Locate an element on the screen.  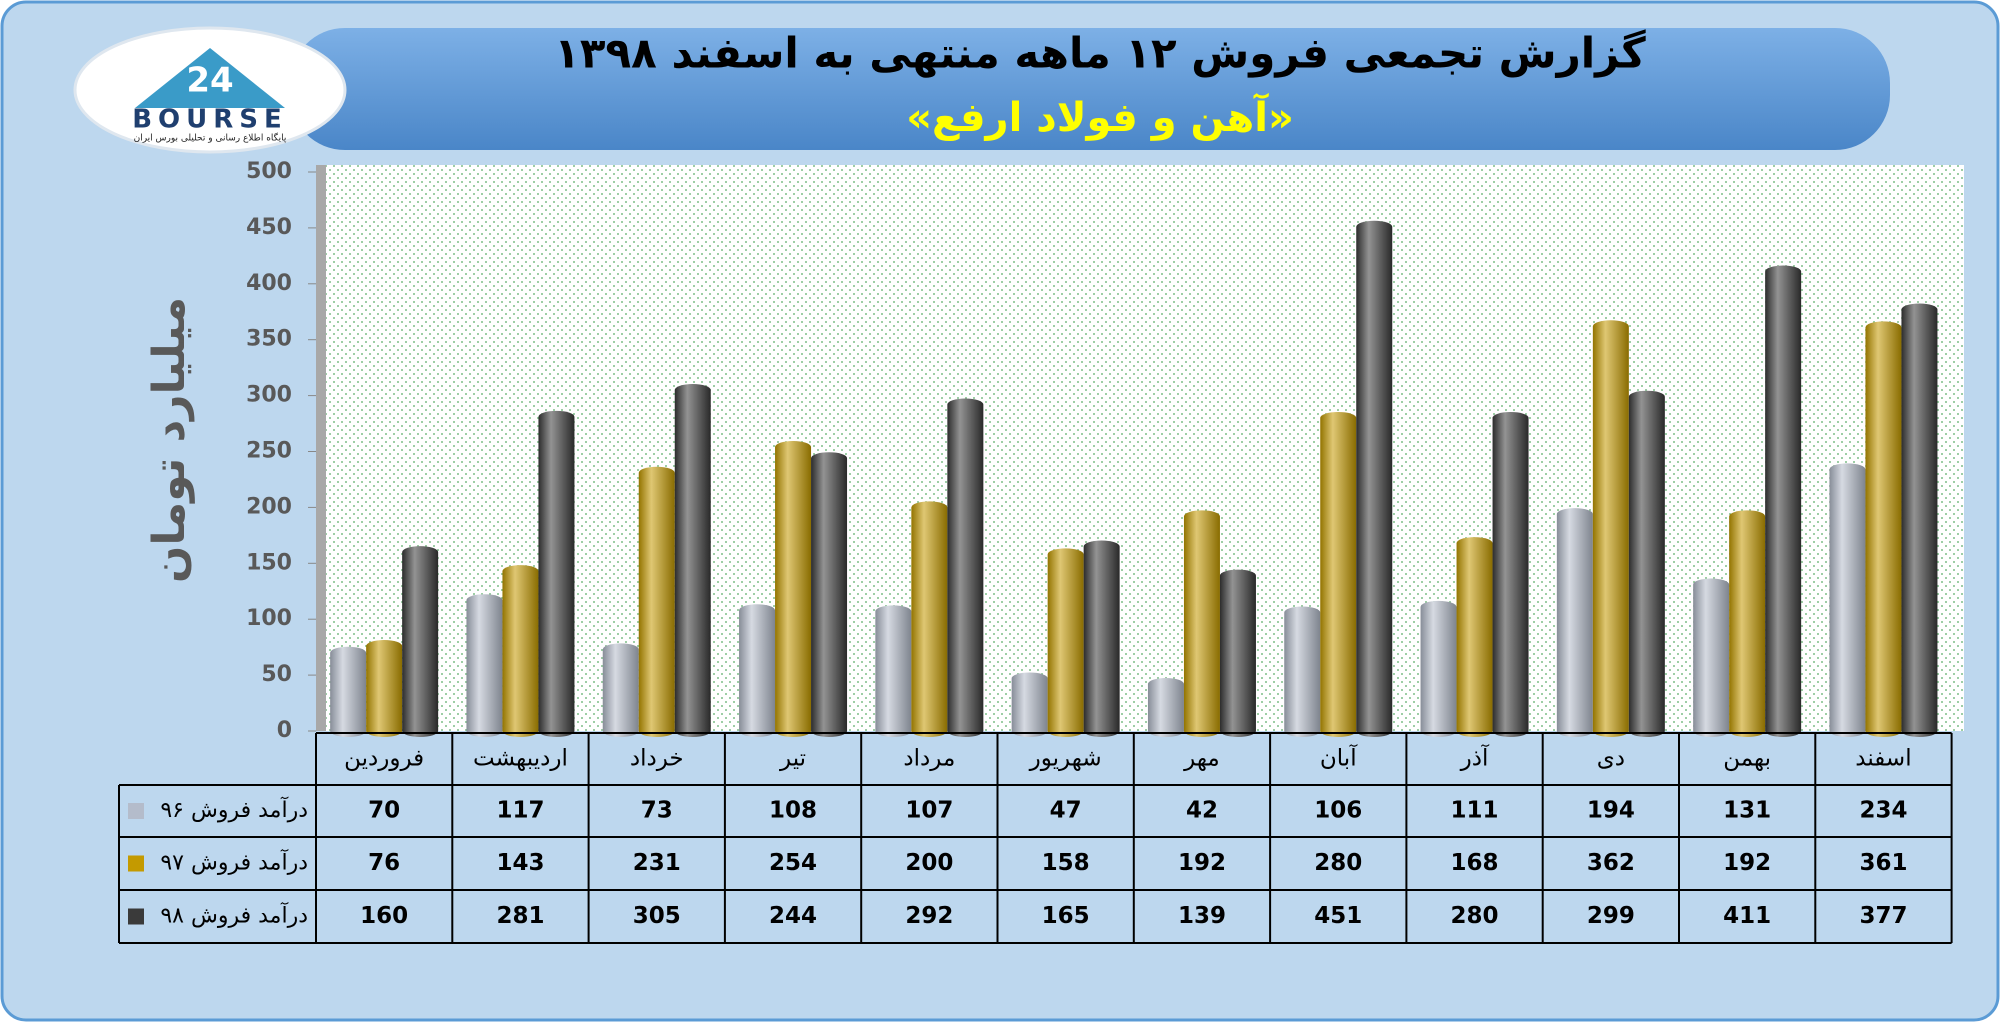
y-tick-label: 200 is located at coordinates (269, 506).